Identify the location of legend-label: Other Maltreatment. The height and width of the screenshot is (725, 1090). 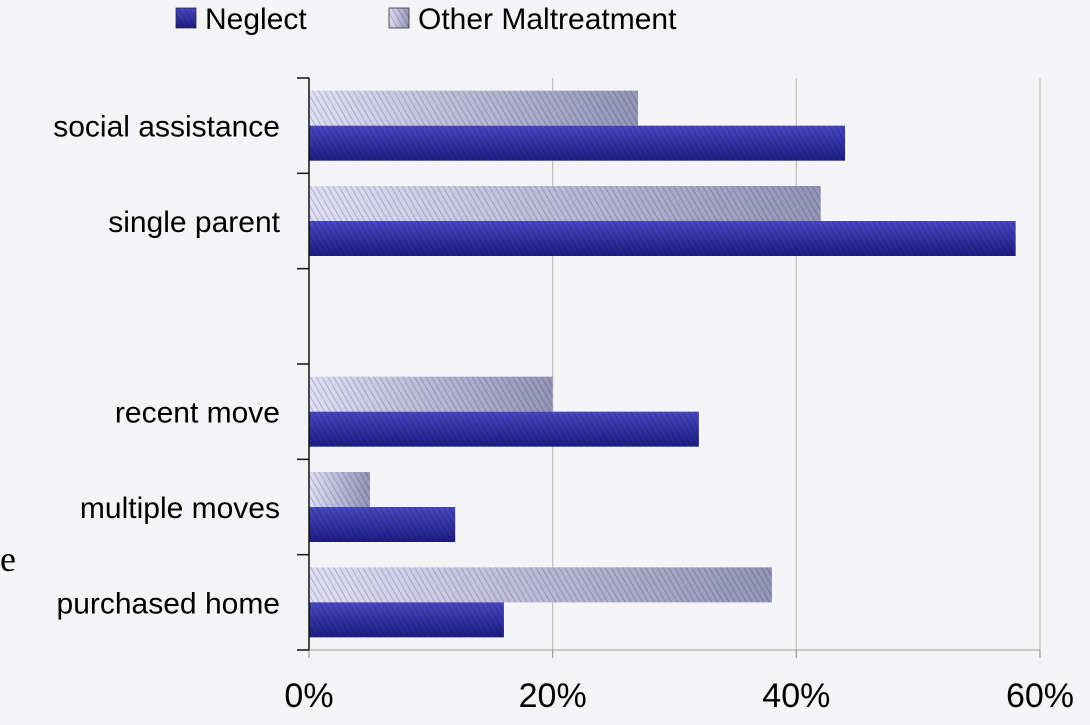
(547, 19).